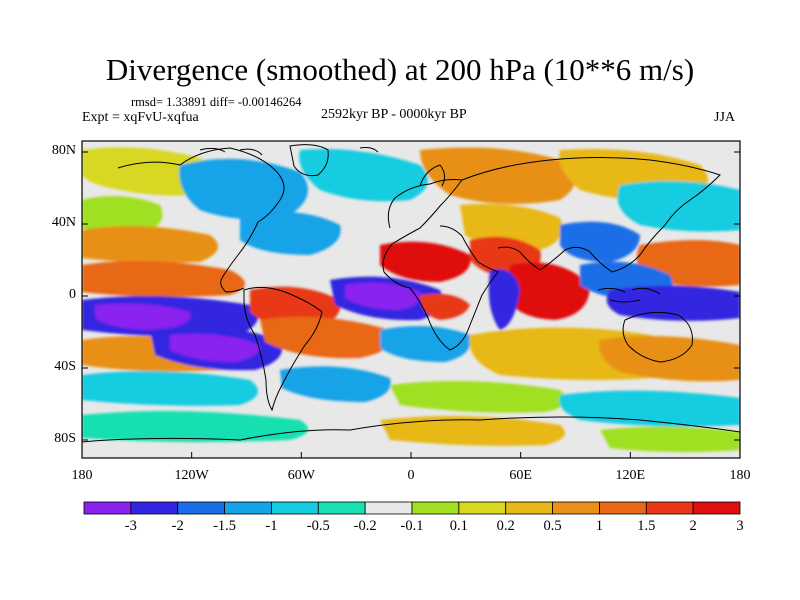 The height and width of the screenshot is (600, 800). Describe the element at coordinates (216, 102) in the screenshot. I see `rmsd-diff-stats: rmsd= 1.33891 diff= -0.00146264` at that location.